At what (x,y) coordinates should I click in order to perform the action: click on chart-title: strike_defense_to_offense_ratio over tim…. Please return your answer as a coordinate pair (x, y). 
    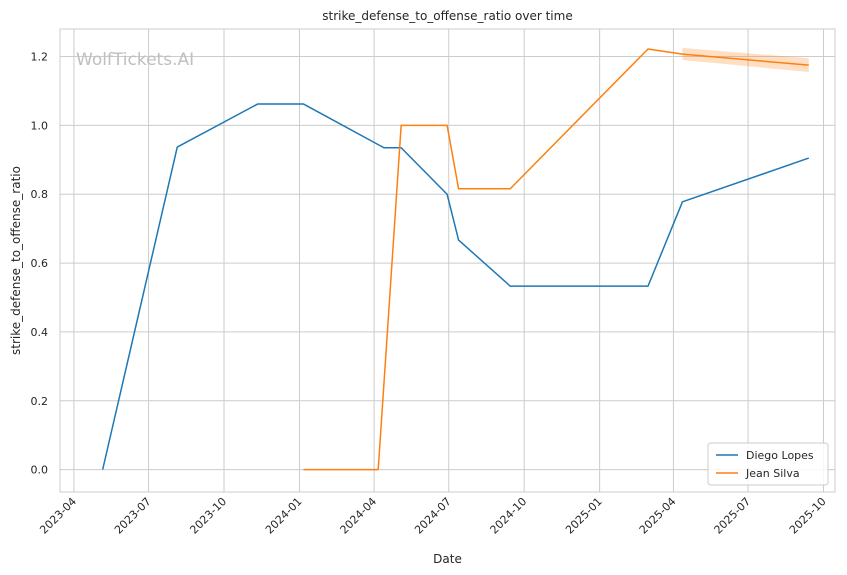
    Looking at the image, I should click on (447, 16).